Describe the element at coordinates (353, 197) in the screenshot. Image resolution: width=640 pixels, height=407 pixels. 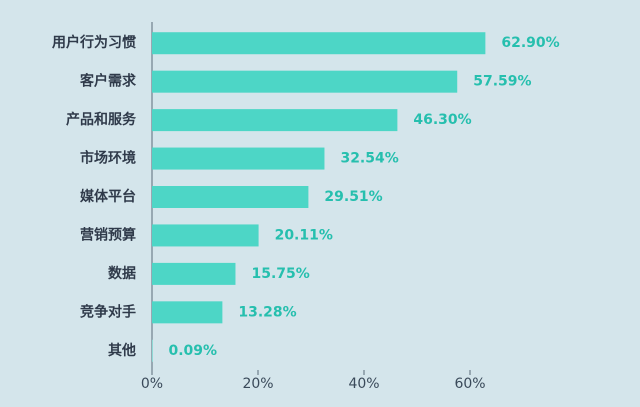
I see `value-label: 29.51%` at that location.